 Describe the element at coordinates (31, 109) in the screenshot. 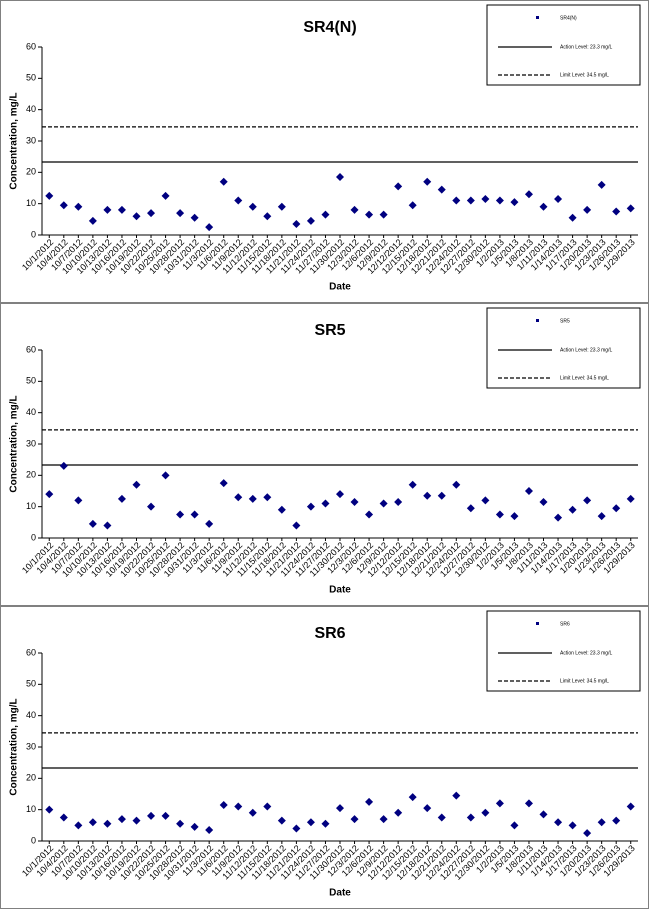

I see `y-tick-label: 40` at that location.